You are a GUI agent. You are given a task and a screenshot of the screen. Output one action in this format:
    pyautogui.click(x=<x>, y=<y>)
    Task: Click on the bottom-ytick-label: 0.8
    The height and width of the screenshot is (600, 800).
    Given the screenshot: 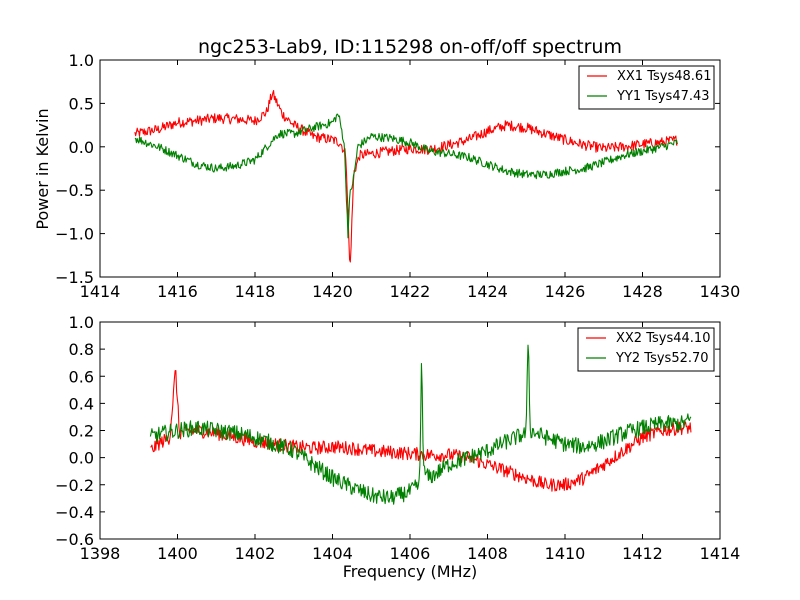 What is the action you would take?
    pyautogui.click(x=81, y=349)
    